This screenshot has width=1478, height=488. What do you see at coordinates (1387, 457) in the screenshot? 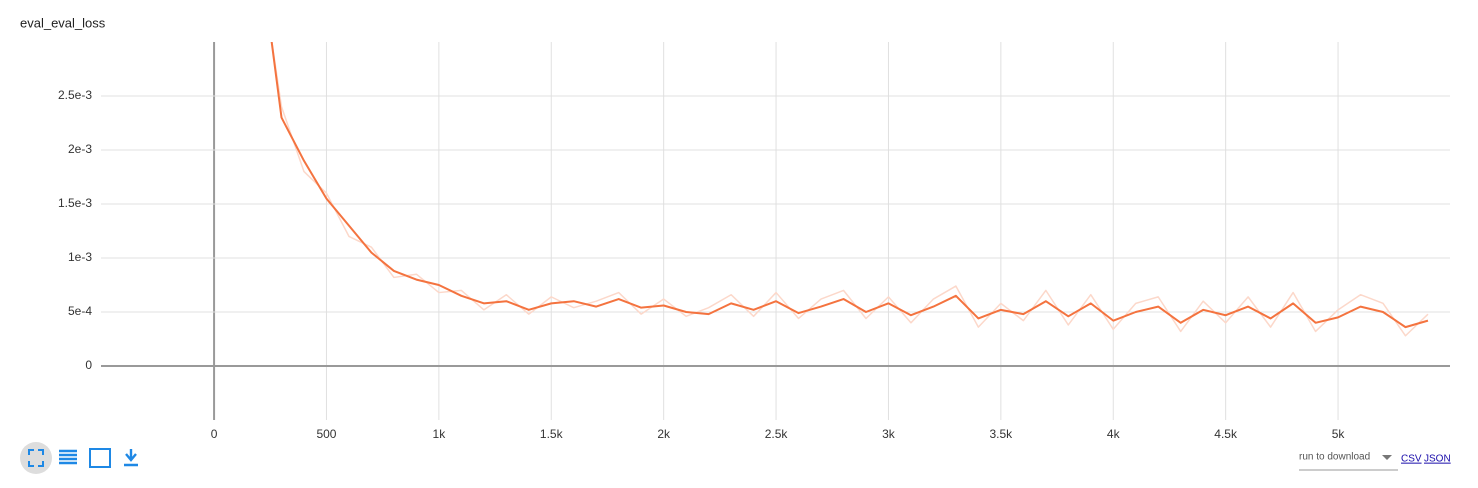
I see `select-arrow` at bounding box center [1387, 457].